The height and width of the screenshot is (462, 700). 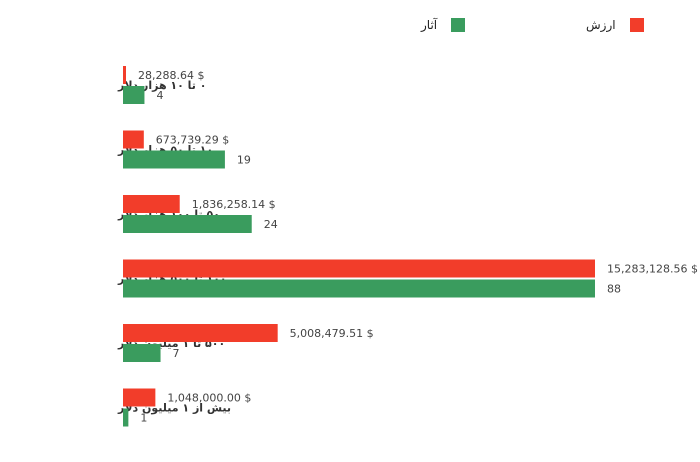 What do you see at coordinates (601, 25) in the screenshot?
I see `legend-label-arzesh: ارزش` at bounding box center [601, 25].